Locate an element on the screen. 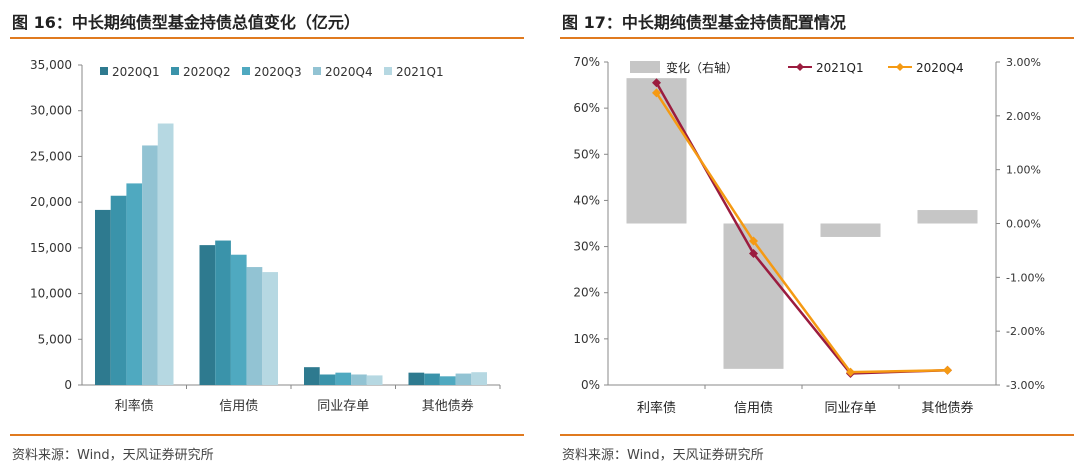 This screenshot has height=472, width=1080. y-tick-label: 35,000 is located at coordinates (51, 65).